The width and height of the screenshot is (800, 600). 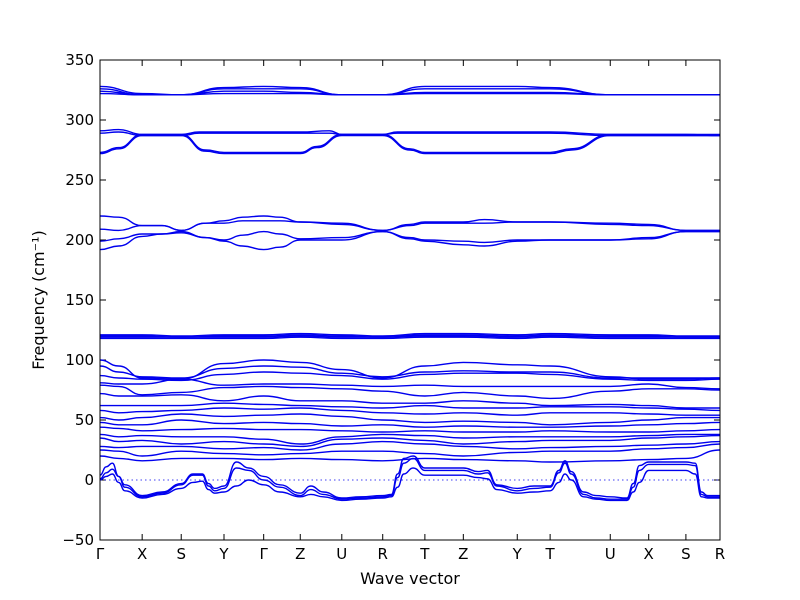 What do you see at coordinates (89, 480) in the screenshot?
I see `y-tick-label: 0` at bounding box center [89, 480].